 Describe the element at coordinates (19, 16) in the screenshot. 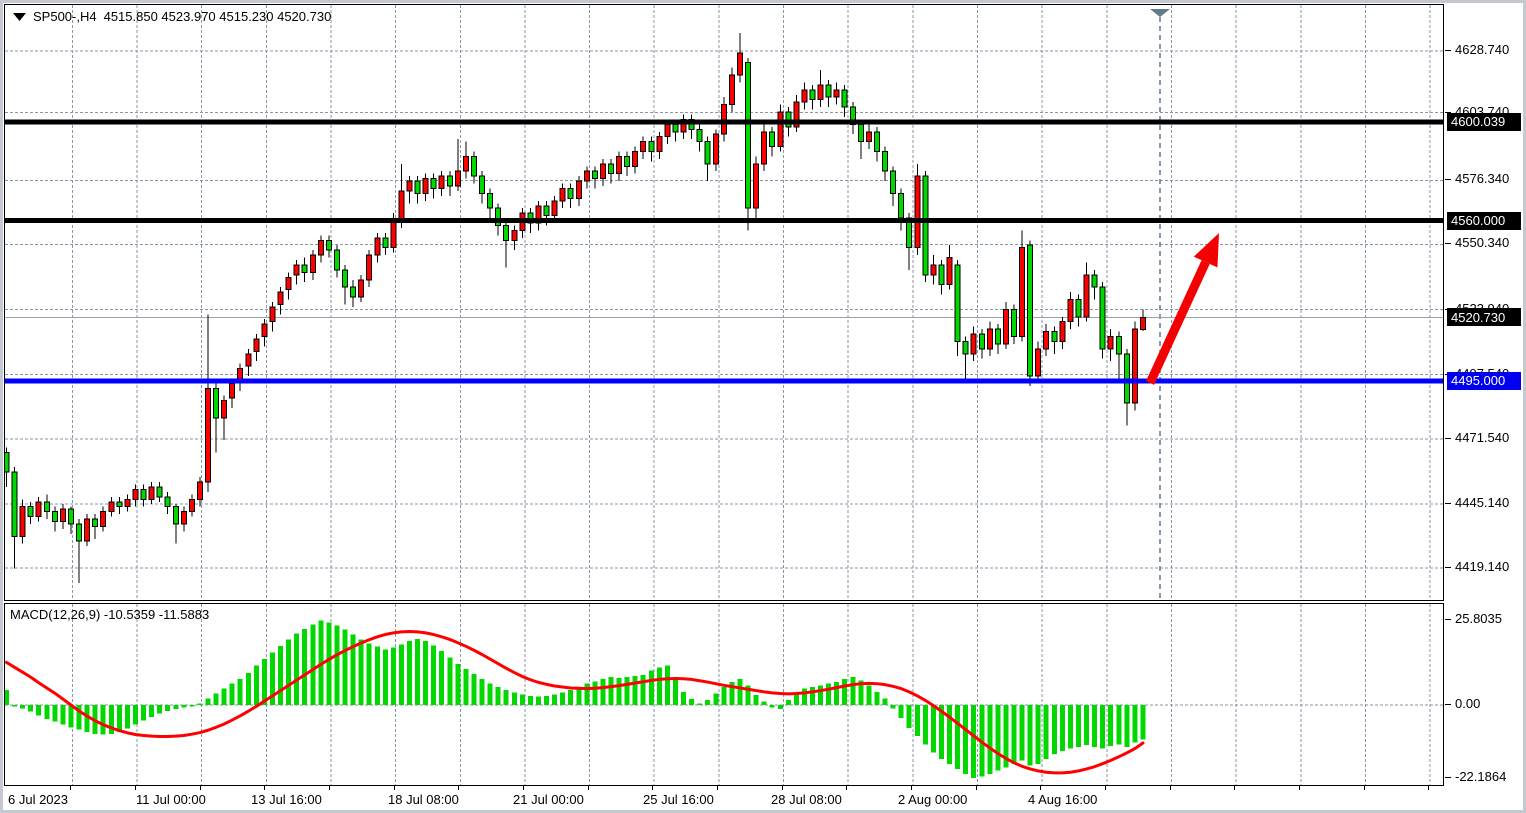

I see `symbol-marker-icon` at that location.